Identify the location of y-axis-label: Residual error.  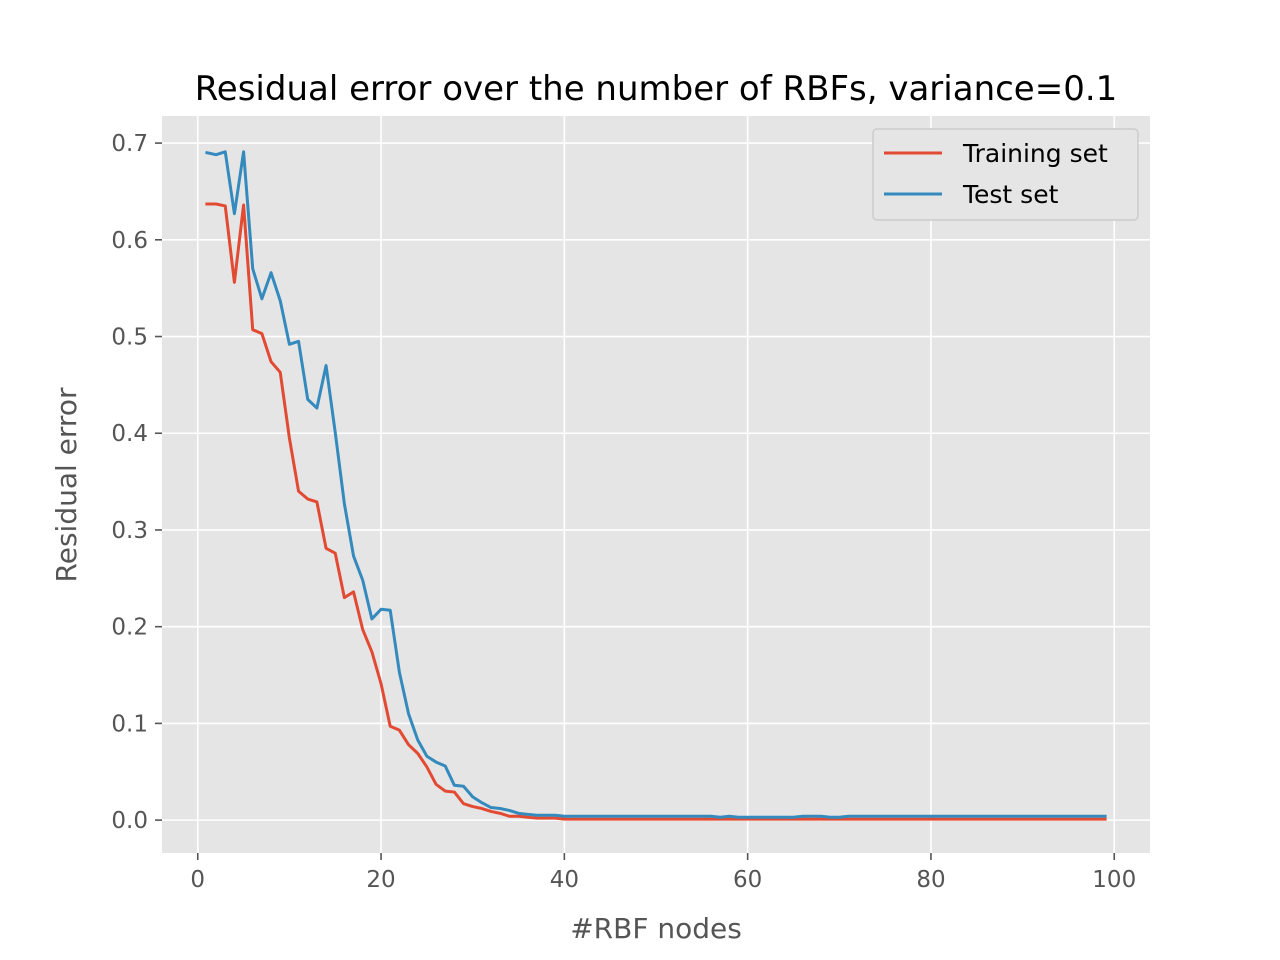
(66, 484).